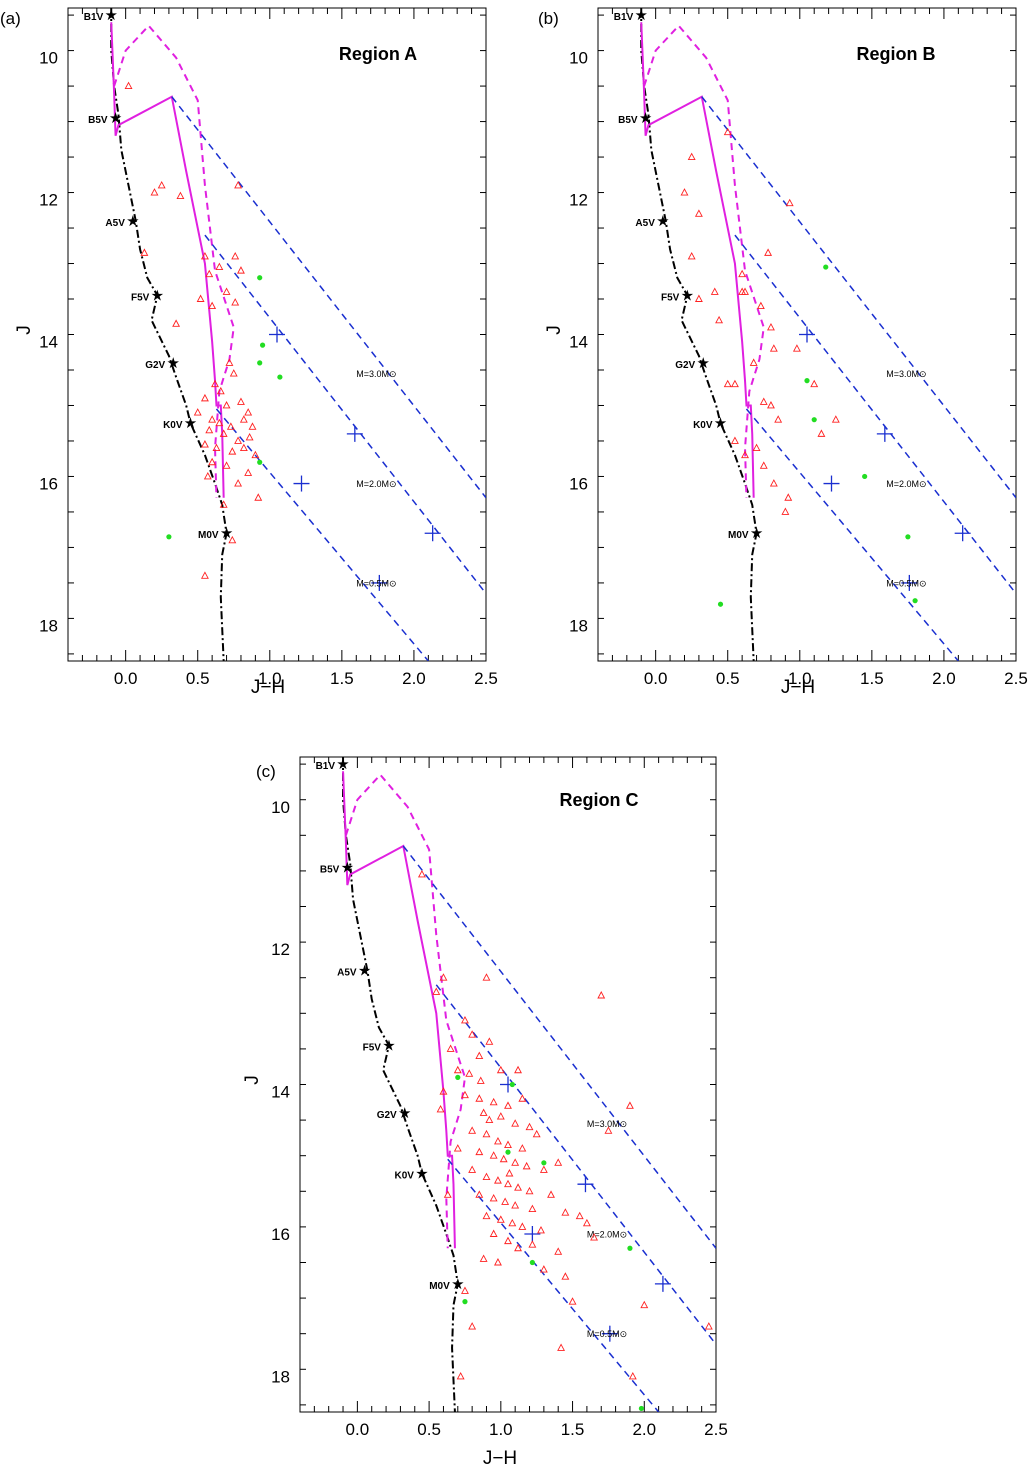 Image resolution: width=1036 pixels, height=1472 pixels. What do you see at coordinates (644, 1429) in the screenshot?
I see `x-tick-label: 2.0` at bounding box center [644, 1429].